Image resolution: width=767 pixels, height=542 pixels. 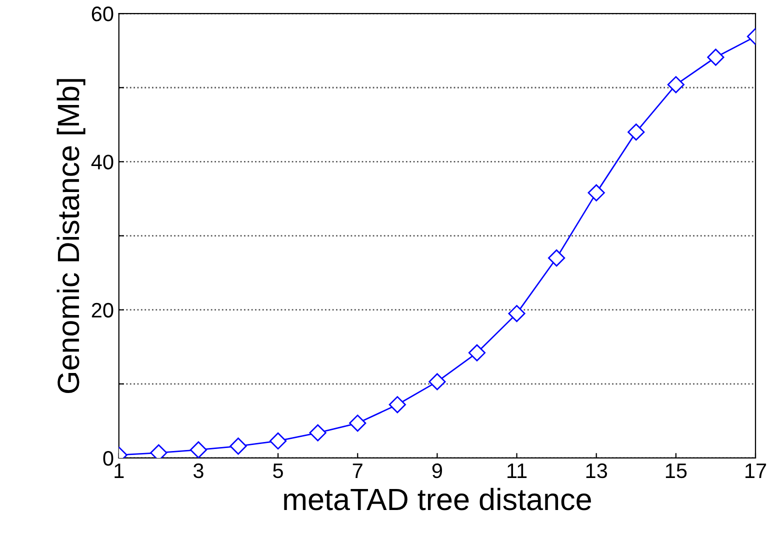 What do you see at coordinates (103, 310) in the screenshot?
I see `y-tick-label: 20` at bounding box center [103, 310].